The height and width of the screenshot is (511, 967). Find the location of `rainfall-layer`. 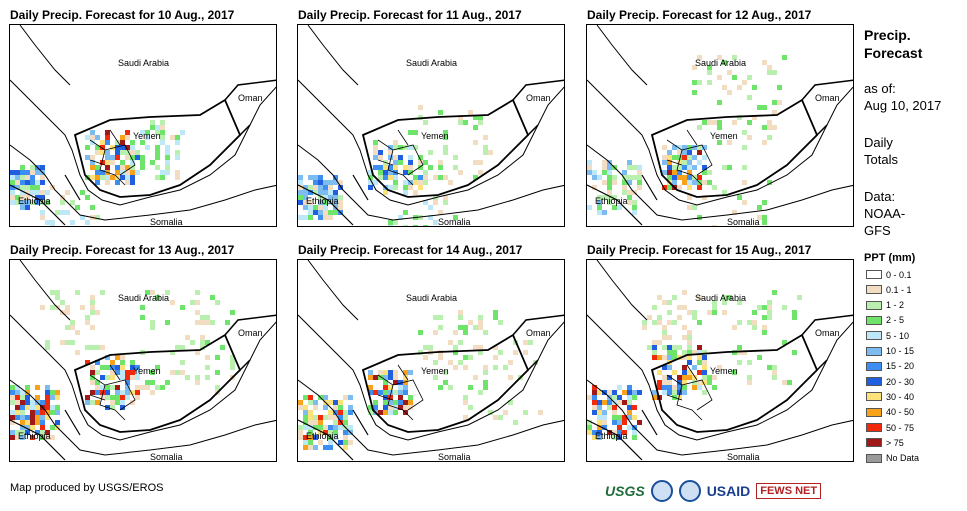

rainfall-layer is located at coordinates (420, 380).